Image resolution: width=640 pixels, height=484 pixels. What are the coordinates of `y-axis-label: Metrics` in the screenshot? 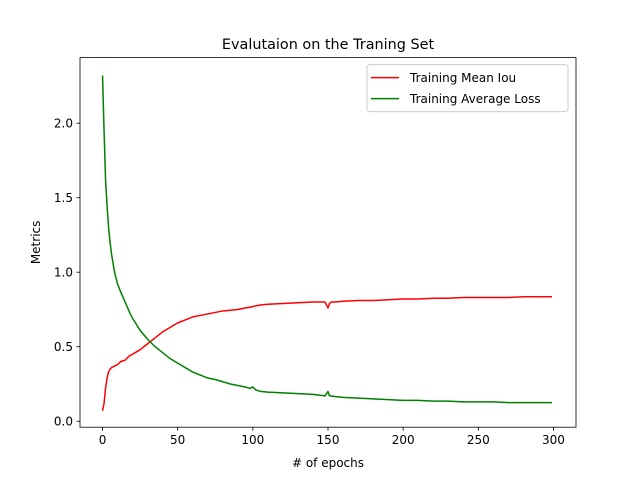 It's located at (36, 243).